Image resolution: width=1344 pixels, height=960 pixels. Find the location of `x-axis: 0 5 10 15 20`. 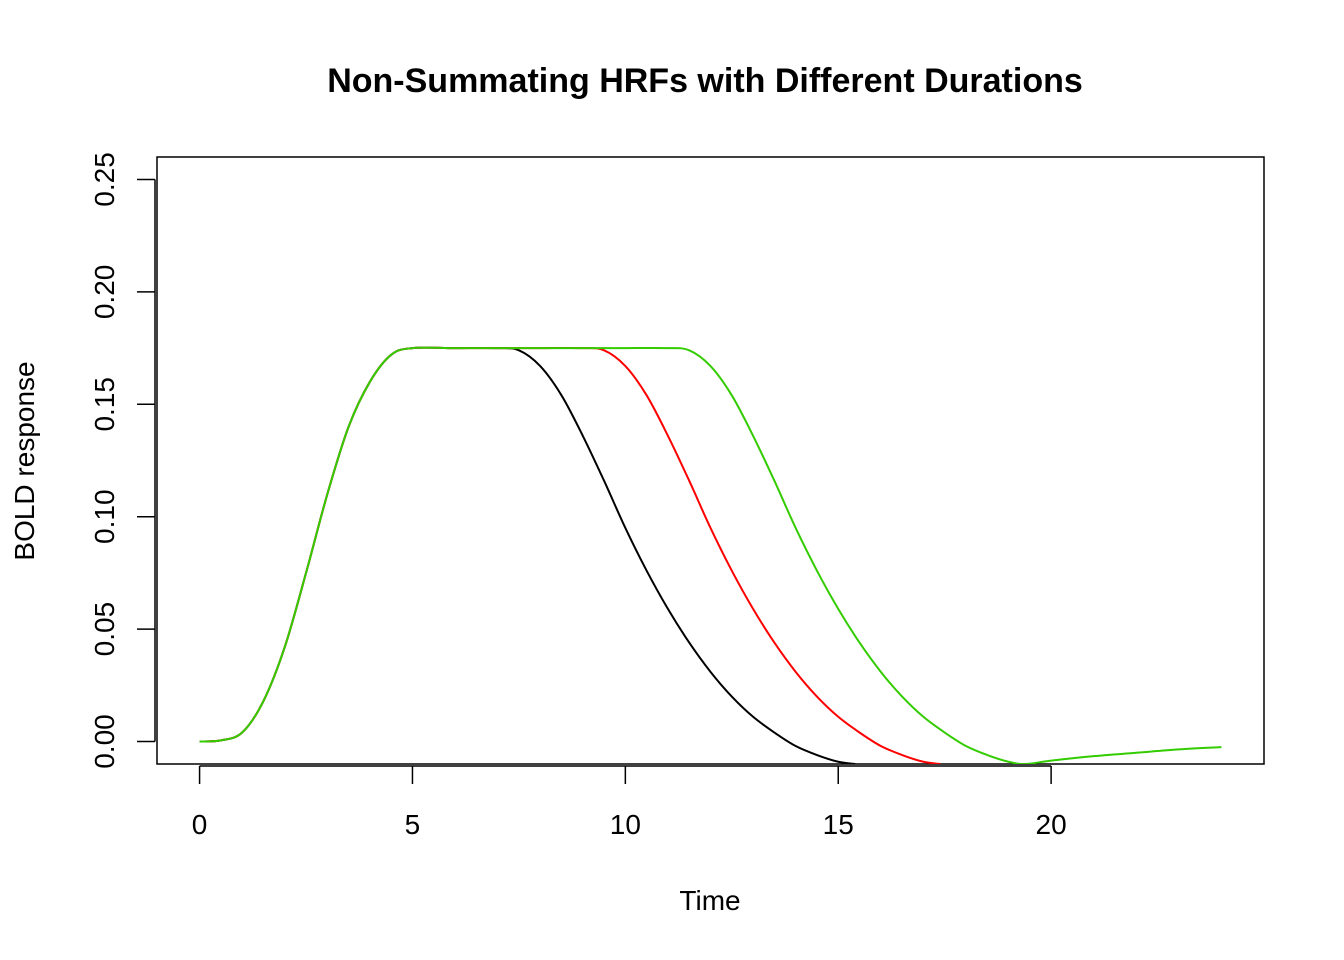

x-axis: 0 5 10 15 20 is located at coordinates (629, 802).